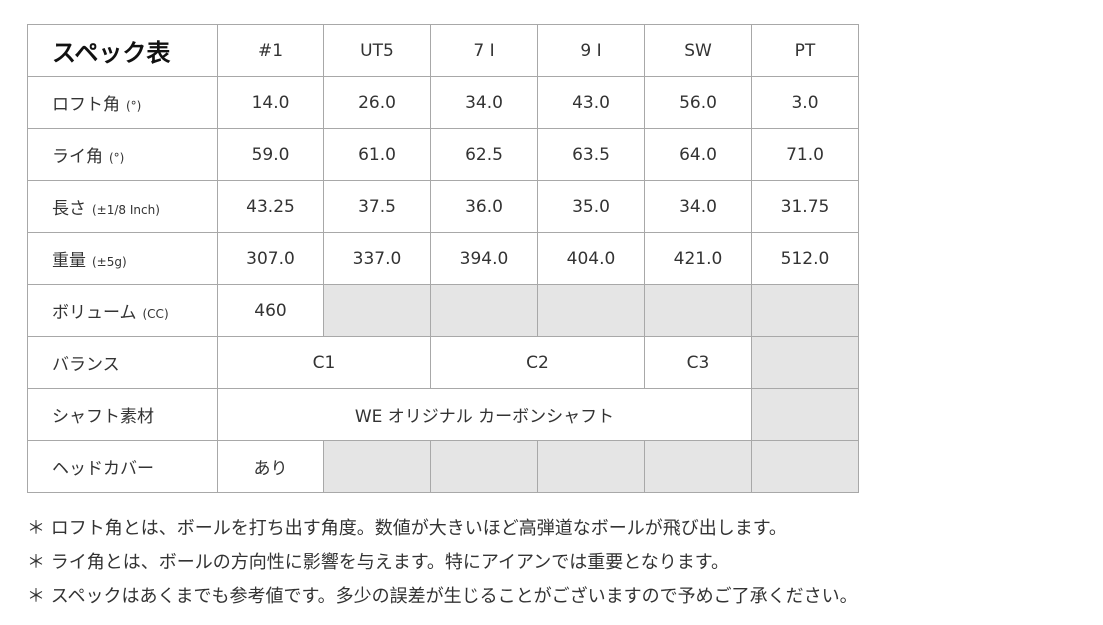 This screenshot has width=1103, height=625. What do you see at coordinates (122, 466) in the screenshot?
I see `row-label: ヘッドカバー` at bounding box center [122, 466].